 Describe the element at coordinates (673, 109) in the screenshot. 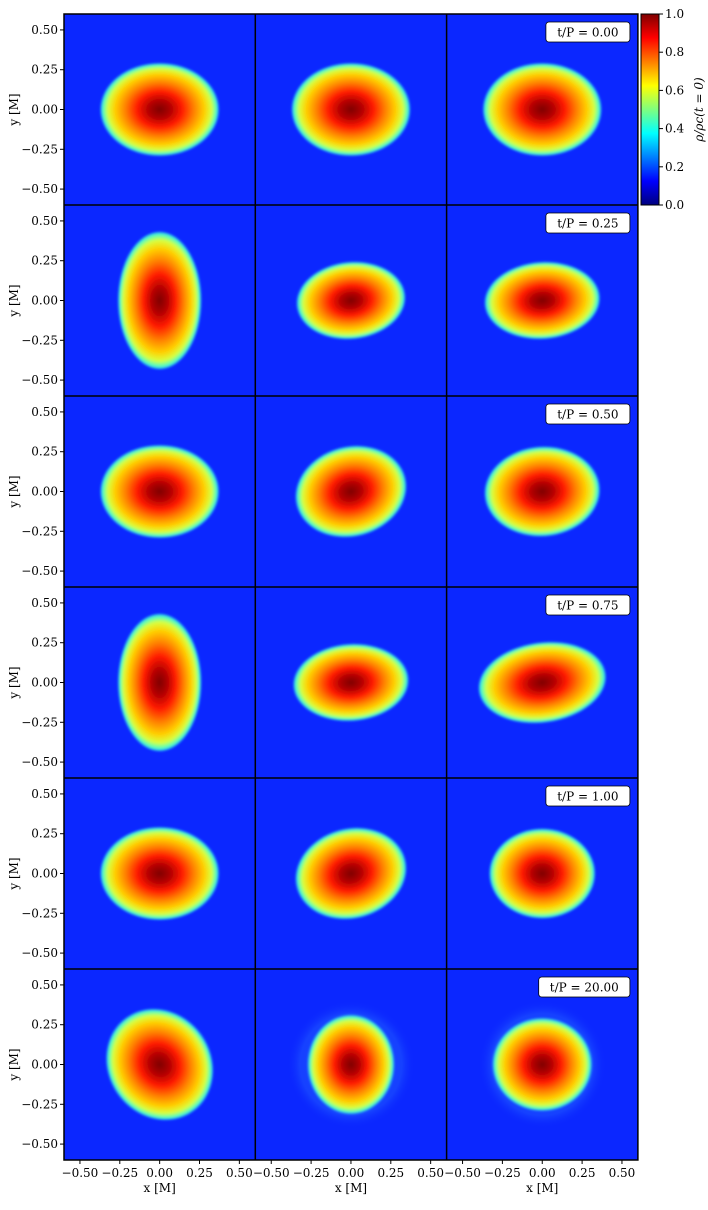

I see `colorbar: 0.0 0.2 0.4 0.6 0.8 1.0 ρ/ρc(t = 0)` at that location.